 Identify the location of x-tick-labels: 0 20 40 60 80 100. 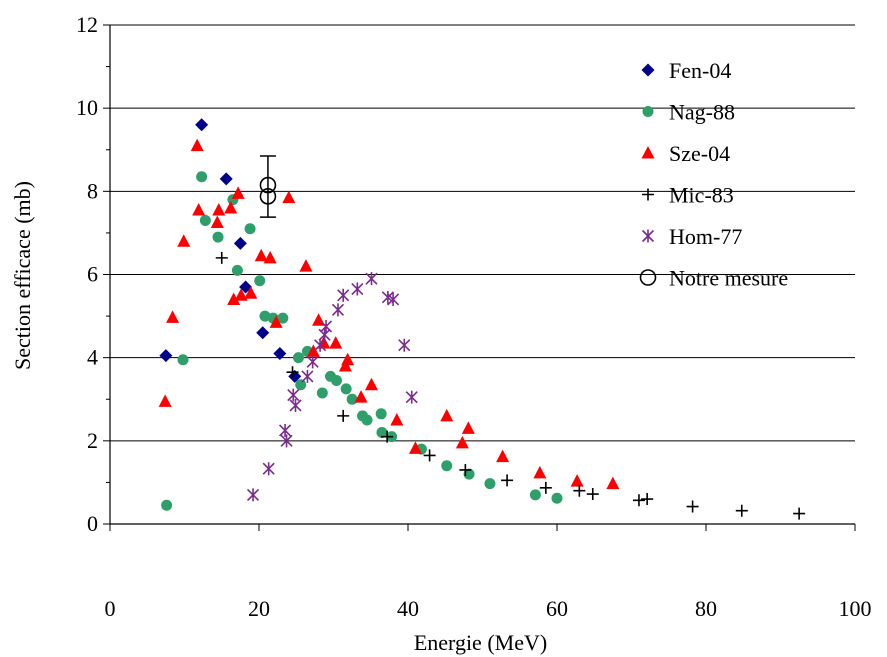
(488, 608).